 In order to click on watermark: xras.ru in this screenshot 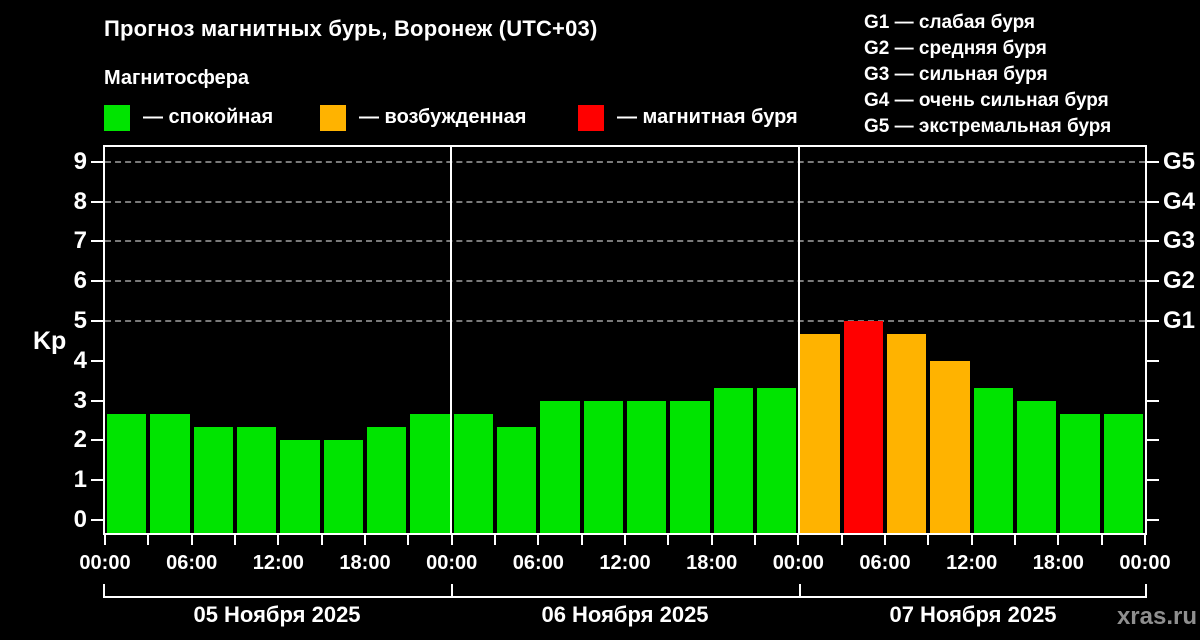, I will do `click(1156, 616)`.